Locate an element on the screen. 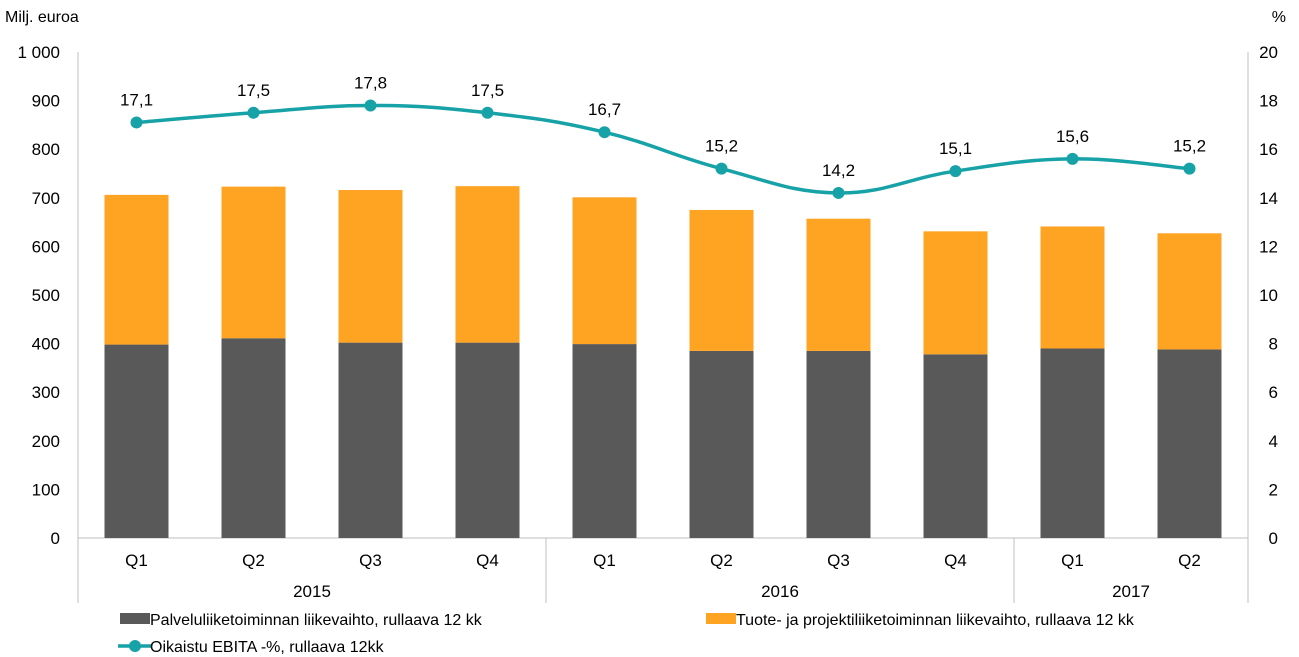 The height and width of the screenshot is (657, 1299). right-axis-tick-label: 12 is located at coordinates (1268, 246).